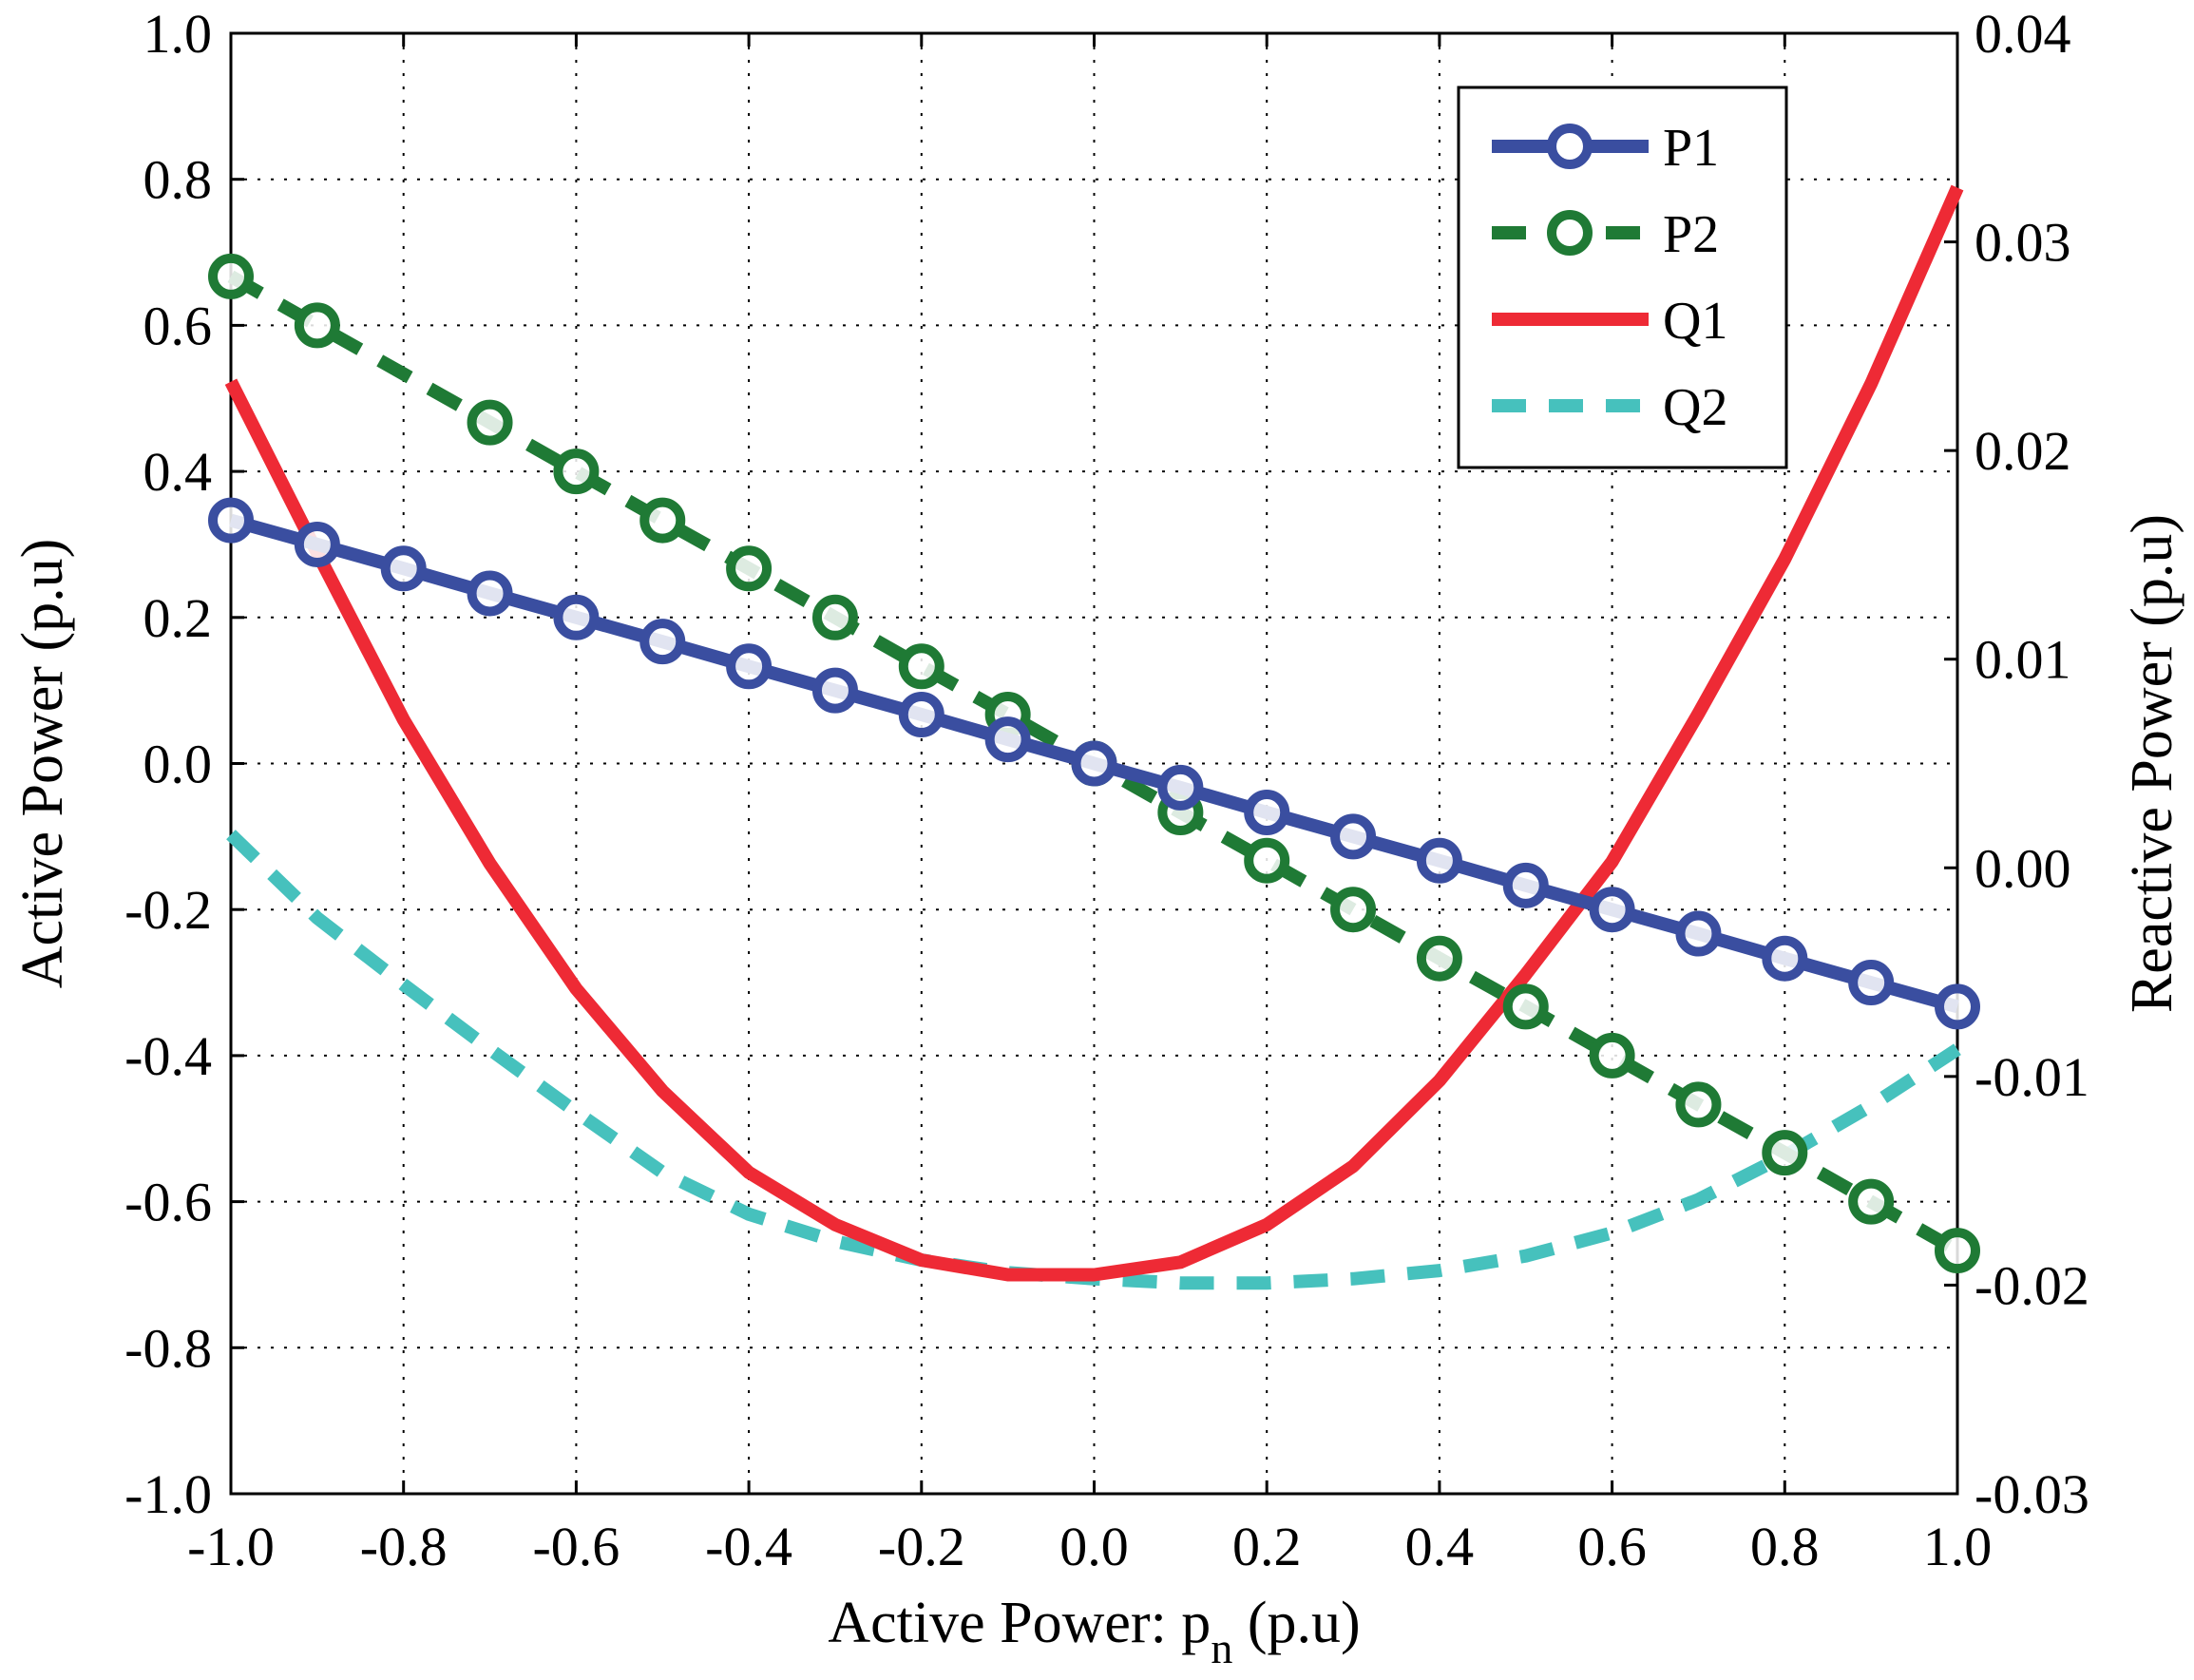 This screenshot has width=2194, height=1680. I want to click on legend-p2-marker, so click(1570, 233).